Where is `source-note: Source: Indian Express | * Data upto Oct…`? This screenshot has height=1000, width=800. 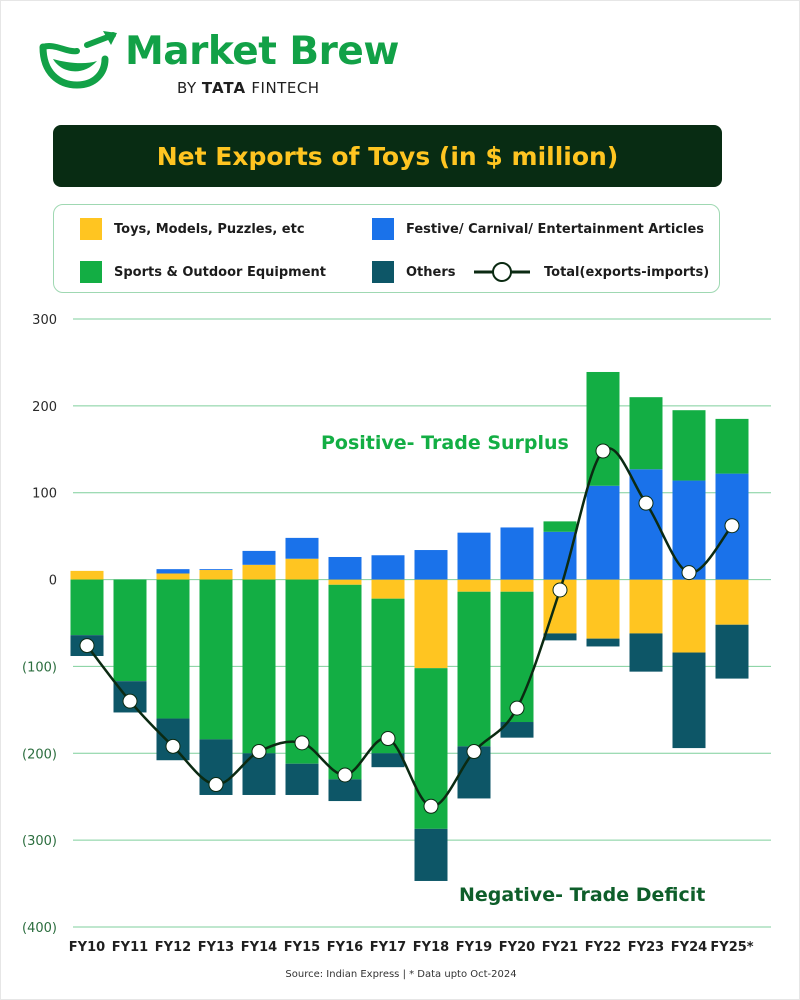 source-note: Source: Indian Express | * Data upto Oct… is located at coordinates (401, 974).